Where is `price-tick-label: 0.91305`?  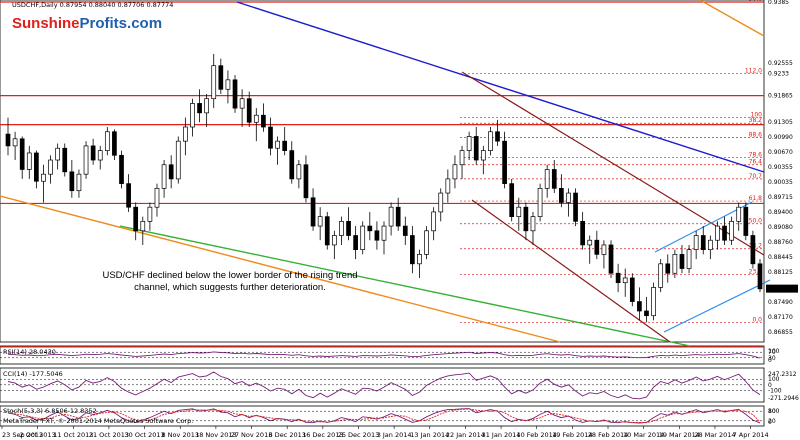 price-tick-label: 0.91305 is located at coordinates (780, 122).